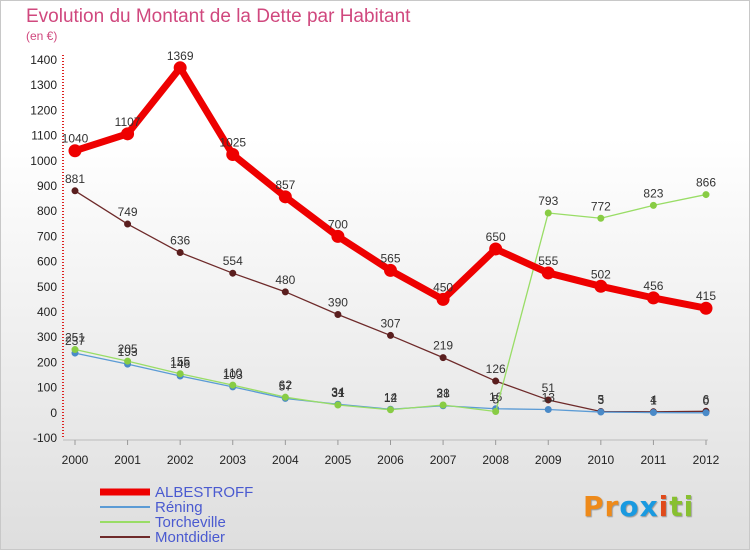 The height and width of the screenshot is (550, 750). Describe the element at coordinates (706, 460) in the screenshot. I see `x-tick-label: 2012` at that location.